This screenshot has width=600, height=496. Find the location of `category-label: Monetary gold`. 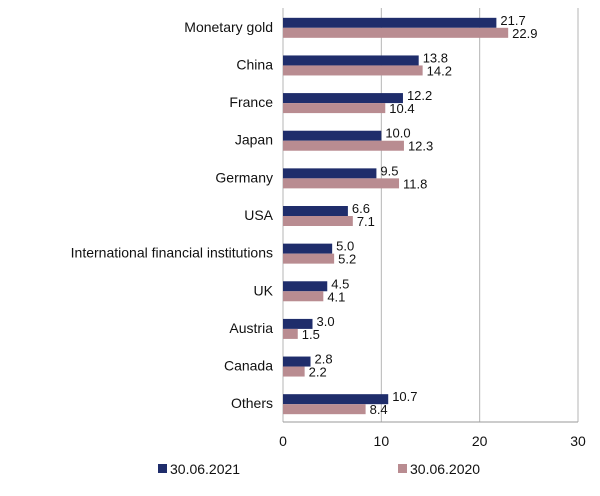

category-label: Monetary gold is located at coordinates (228, 27).